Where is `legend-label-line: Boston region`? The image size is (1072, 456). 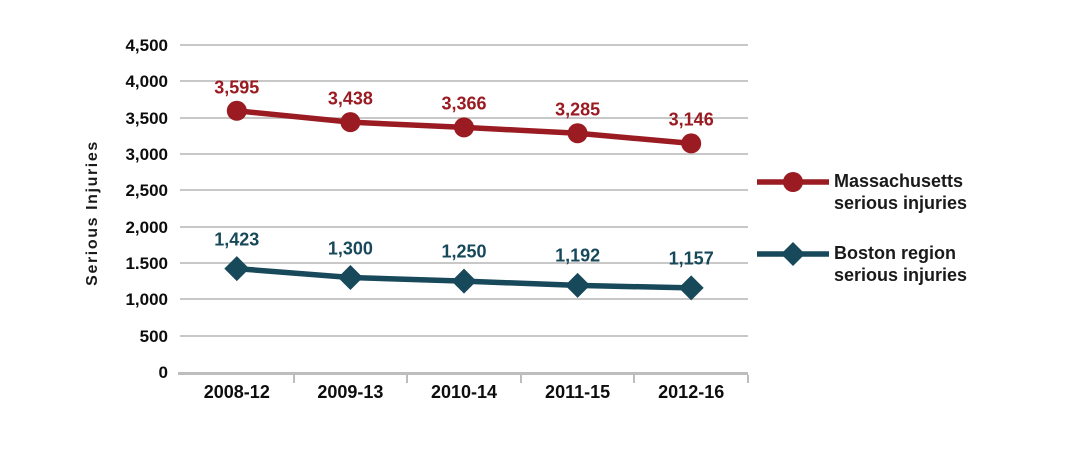 legend-label-line: Boston region is located at coordinates (895, 253).